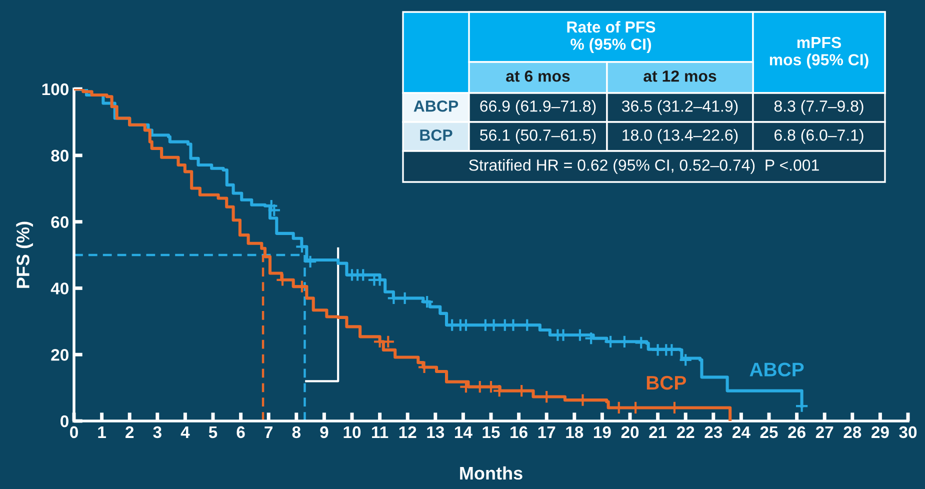  Describe the element at coordinates (880, 432) in the screenshot. I see `x-tick-label: 29` at that location.